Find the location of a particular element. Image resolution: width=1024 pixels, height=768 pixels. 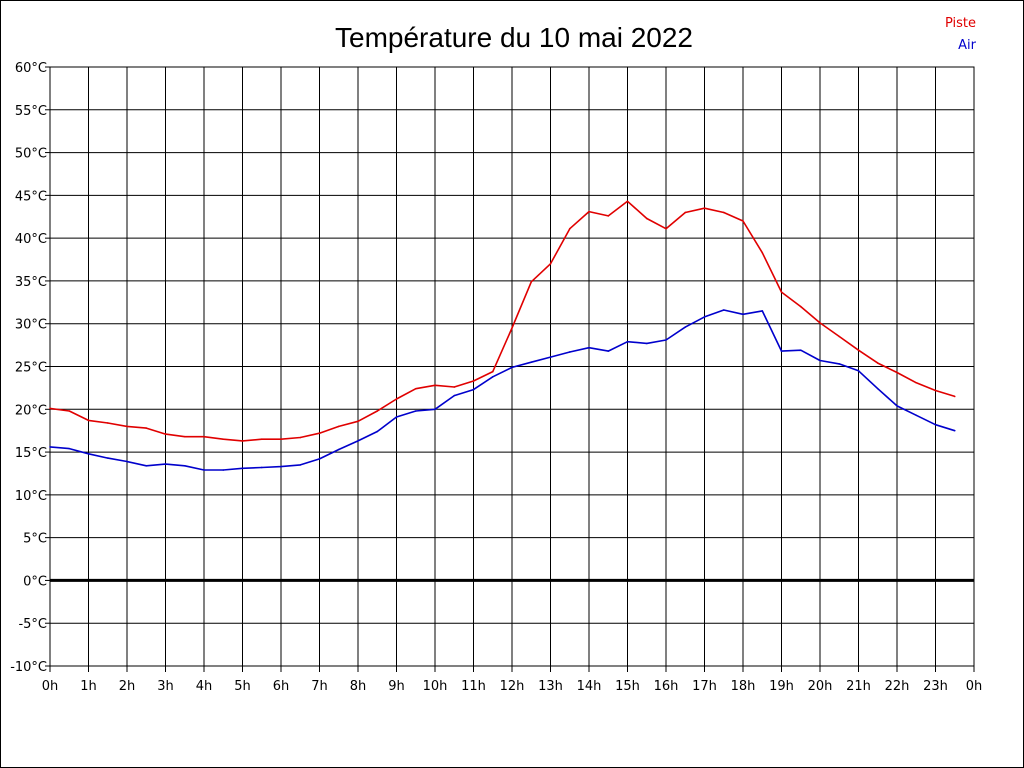

x-tick-label: 19h is located at coordinates (781, 686).